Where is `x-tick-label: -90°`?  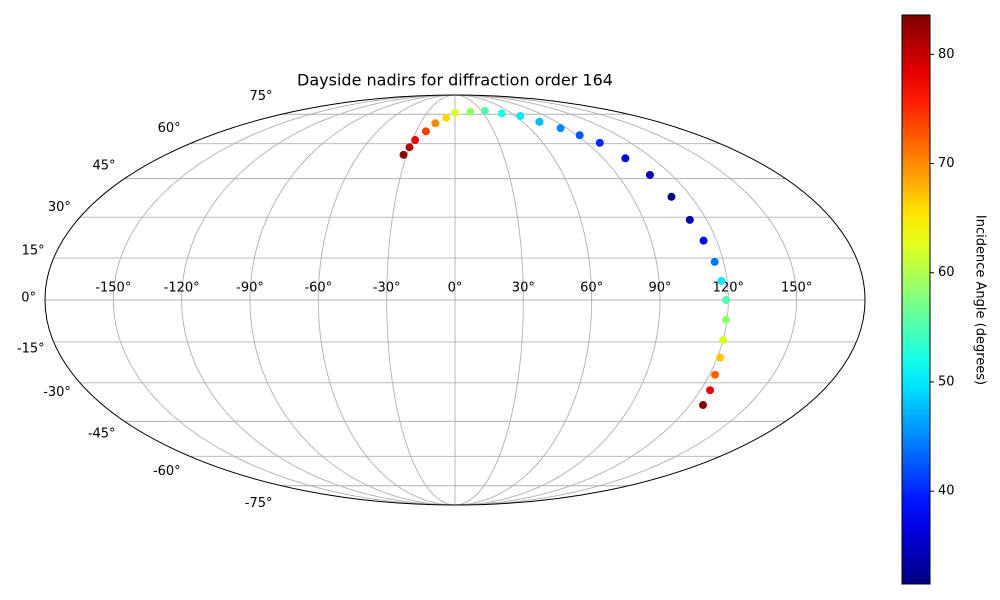 x-tick-label: -90° is located at coordinates (250, 288).